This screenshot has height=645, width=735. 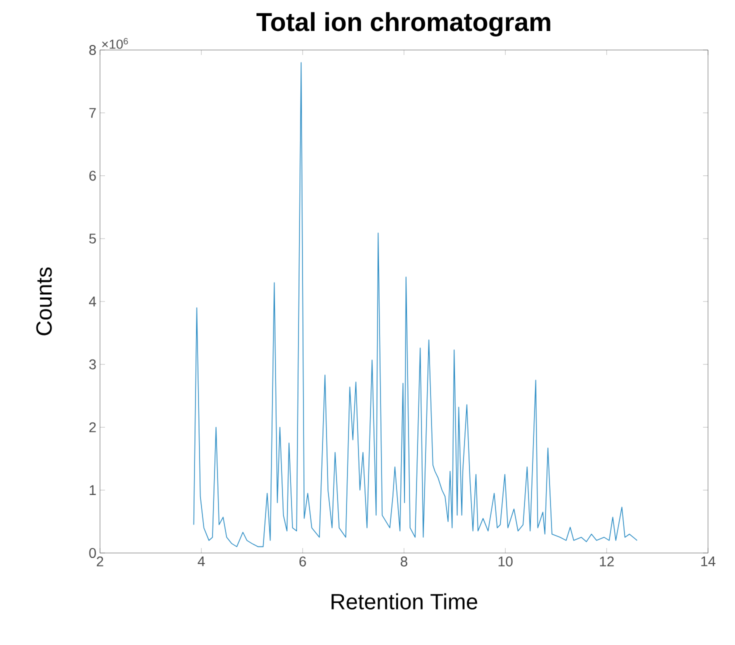 What do you see at coordinates (201, 561) in the screenshot?
I see `x-tick-label: 4` at bounding box center [201, 561].